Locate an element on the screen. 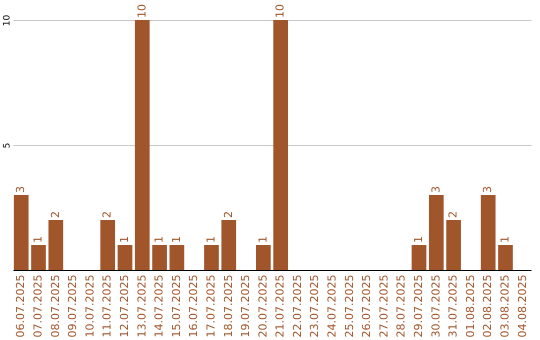  x-tick-label: 15.07.2025 is located at coordinates (176, 306).